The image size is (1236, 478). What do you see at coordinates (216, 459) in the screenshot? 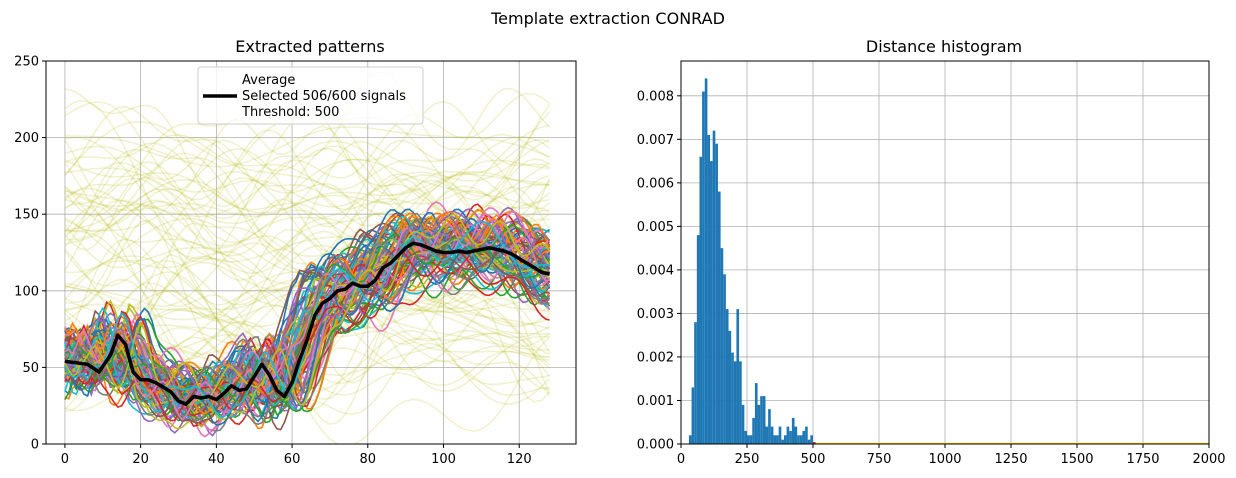
I see `patterns-xtick-label: 40` at bounding box center [216, 459].